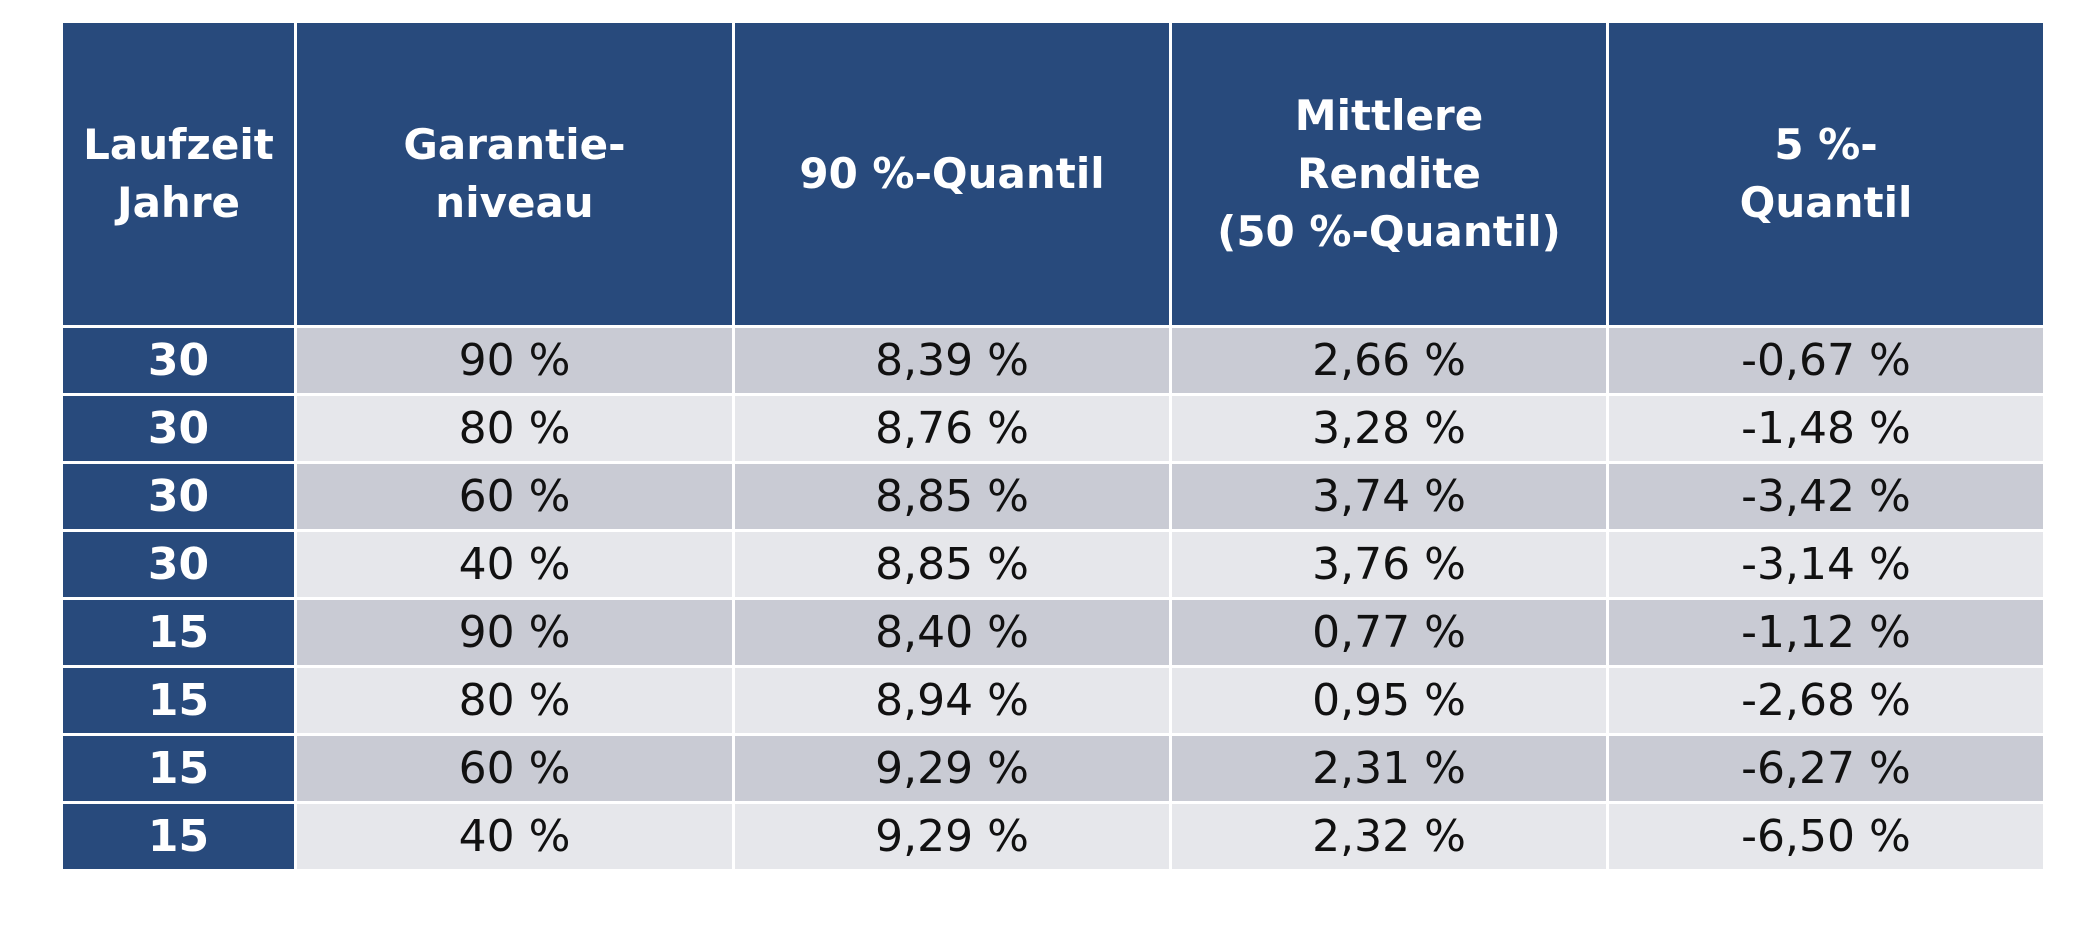  Describe the element at coordinates (952, 700) in the screenshot. I see `quantil-90-cell: 8,94 %` at that location.